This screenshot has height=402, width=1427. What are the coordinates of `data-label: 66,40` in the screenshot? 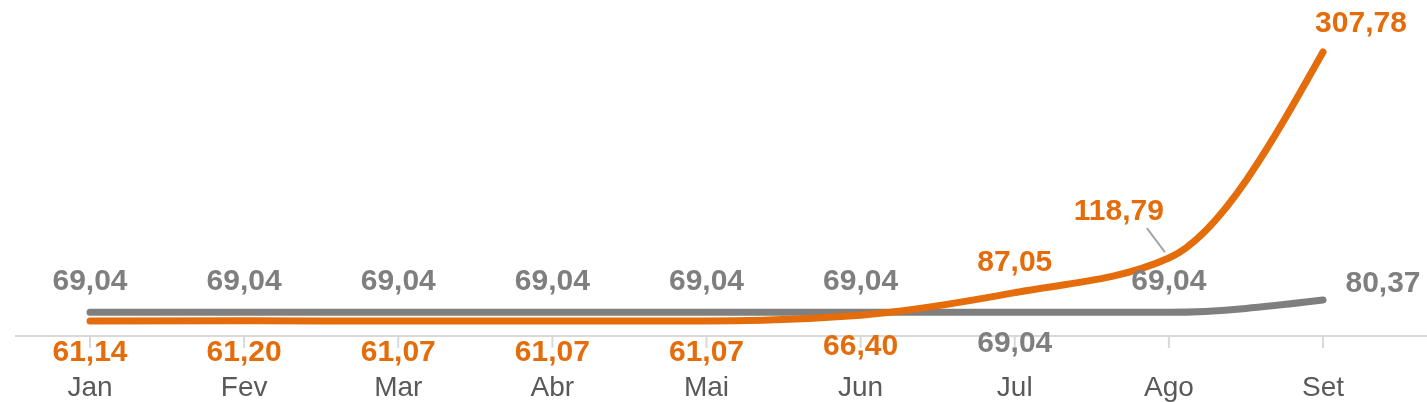 It's located at (861, 345).